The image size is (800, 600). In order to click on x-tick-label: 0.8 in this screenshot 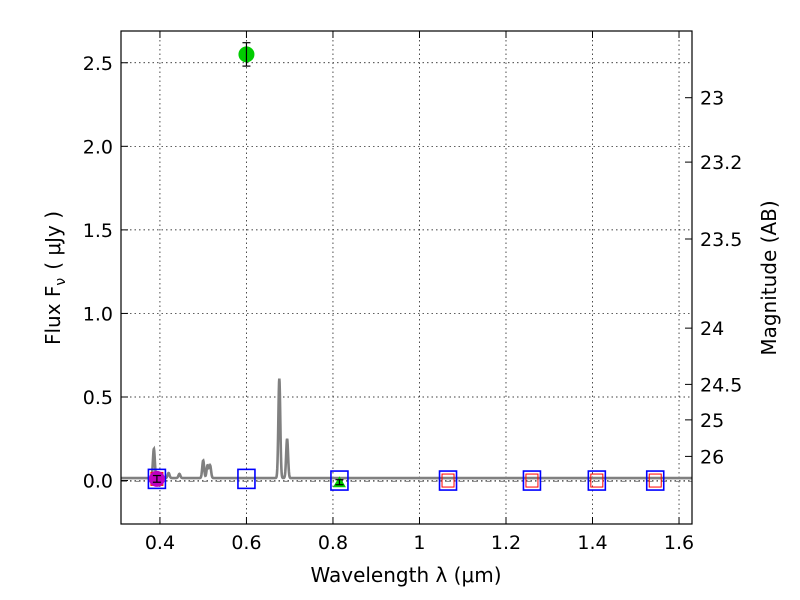, I will do `click(333, 543)`.